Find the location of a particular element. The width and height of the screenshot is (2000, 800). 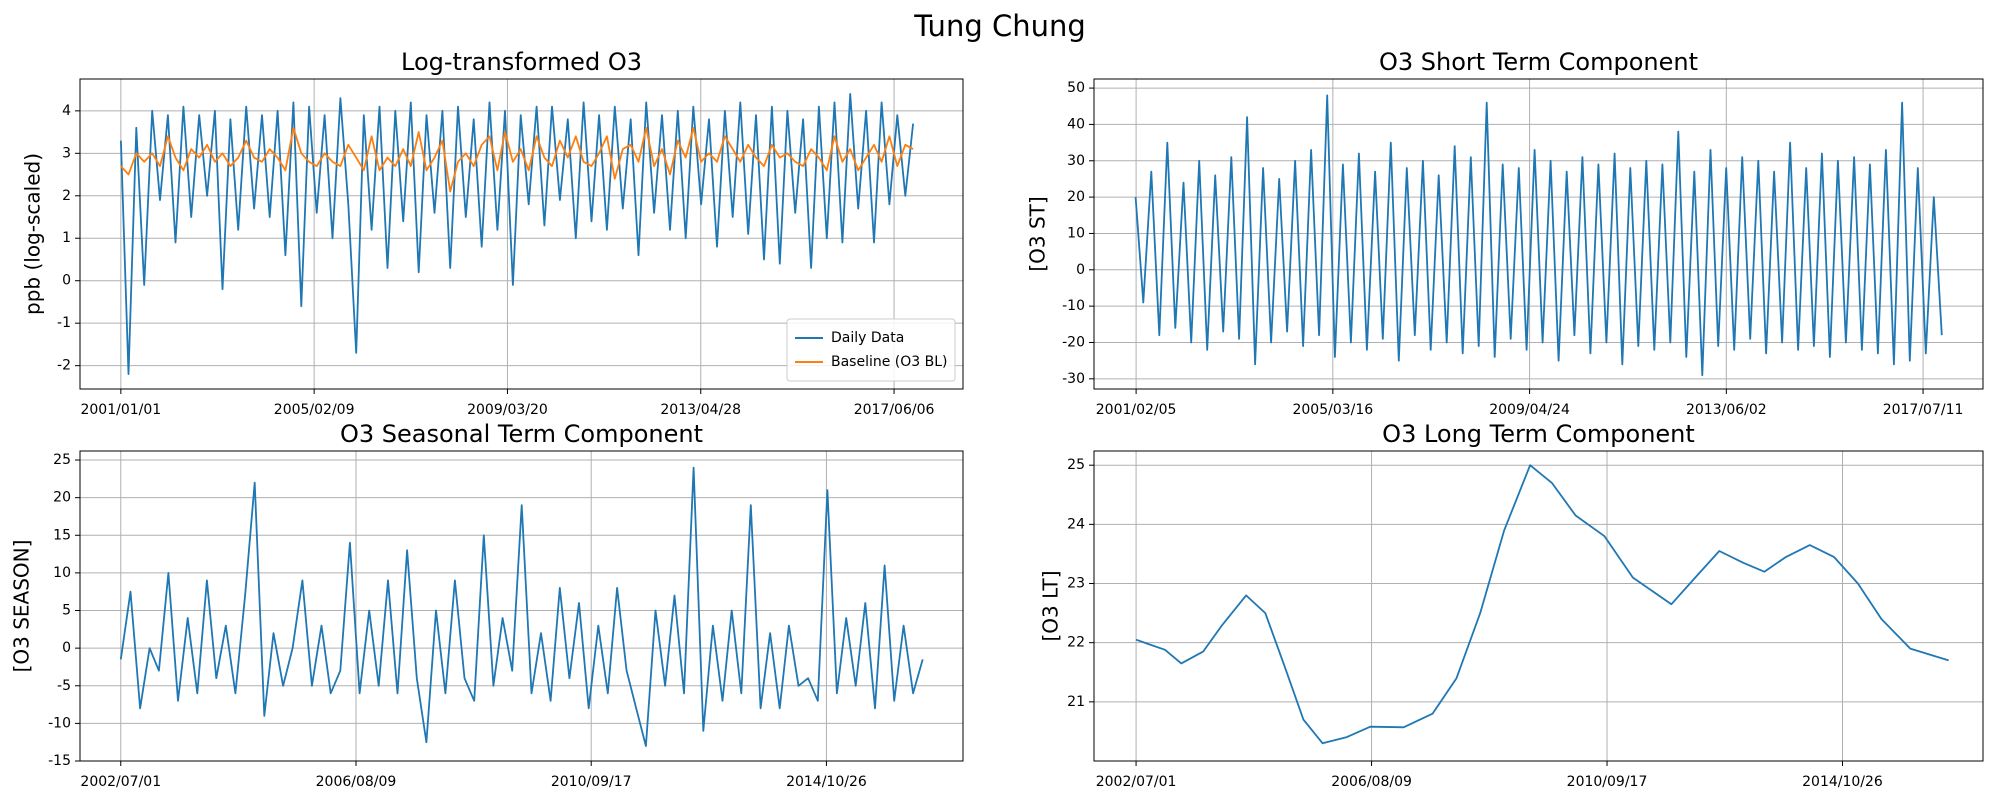

y-tick-label: 30 is located at coordinates (1076, 161).